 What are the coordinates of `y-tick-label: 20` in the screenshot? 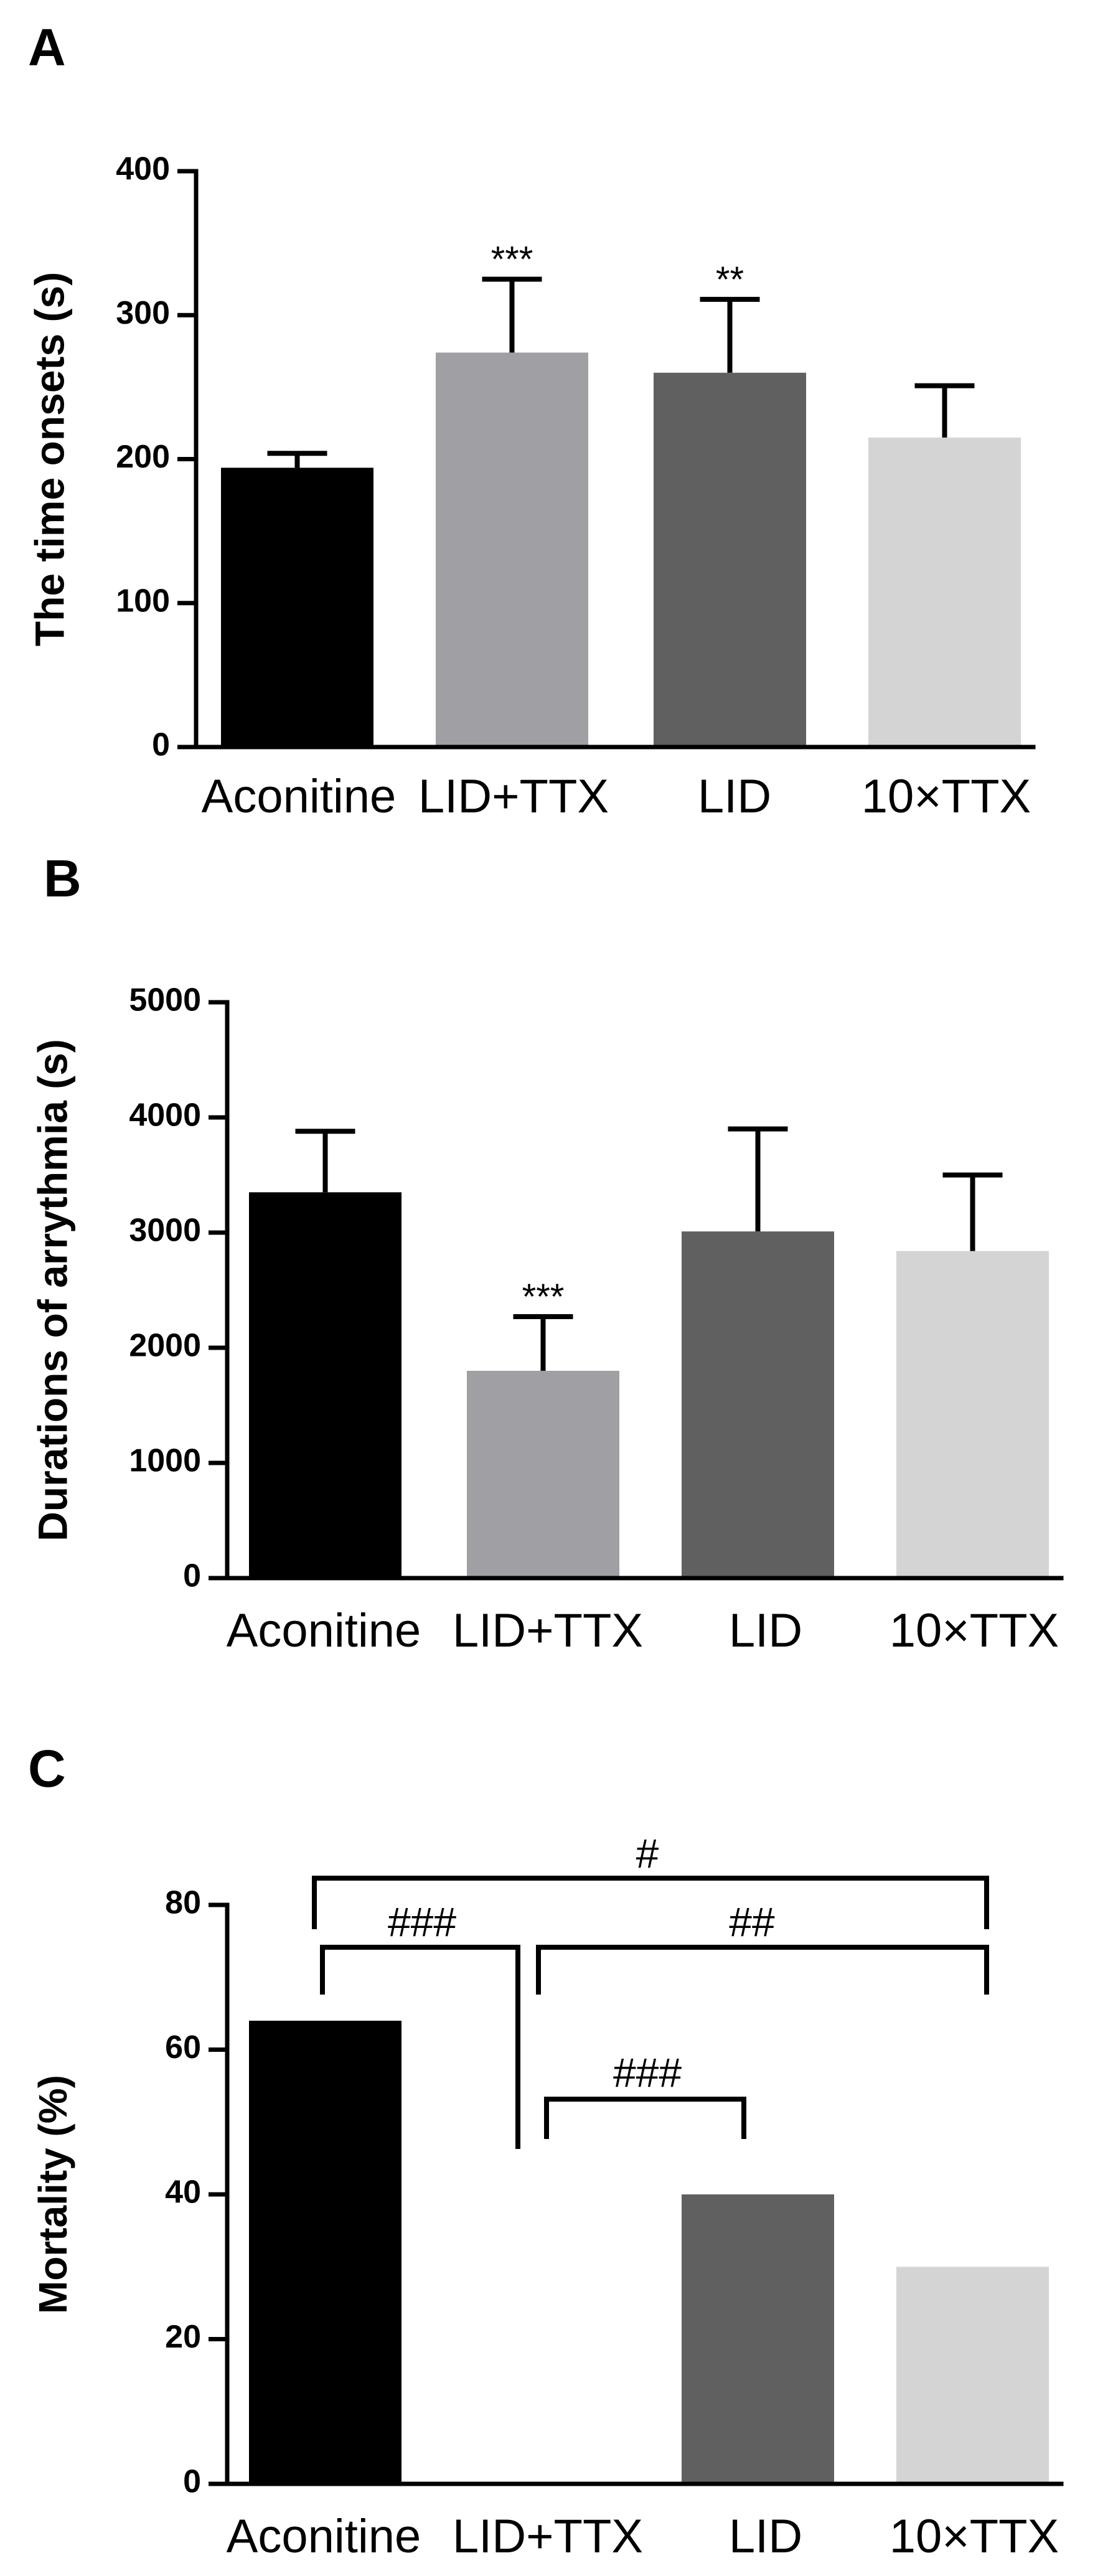 It's located at (183, 2337).